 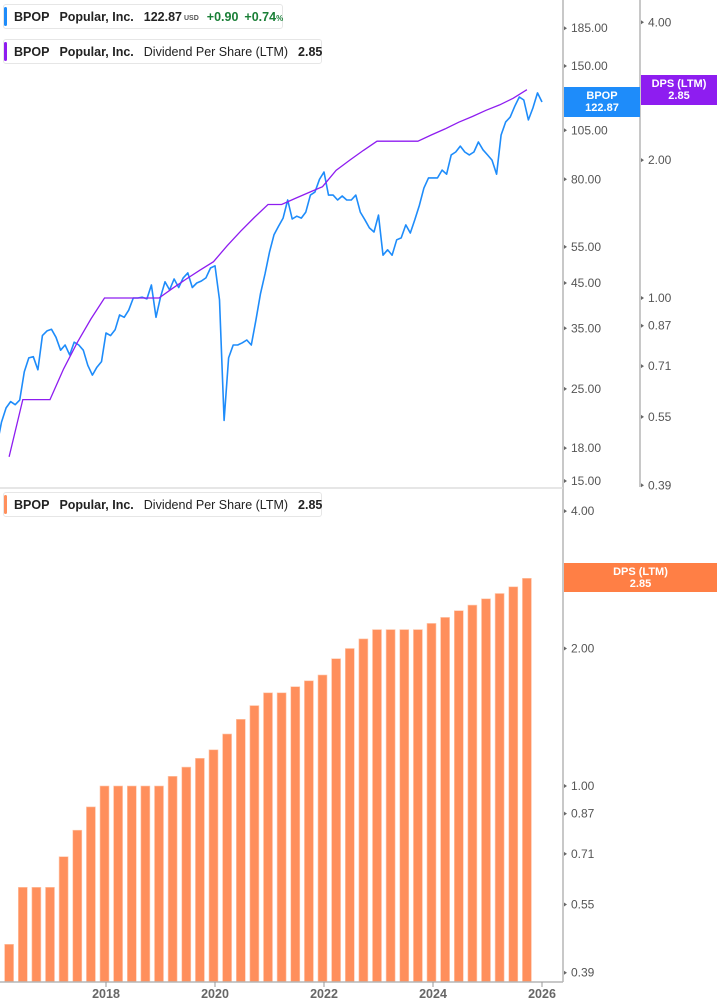 I want to click on price-tag: BPOP 122.87, so click(x=602, y=102).